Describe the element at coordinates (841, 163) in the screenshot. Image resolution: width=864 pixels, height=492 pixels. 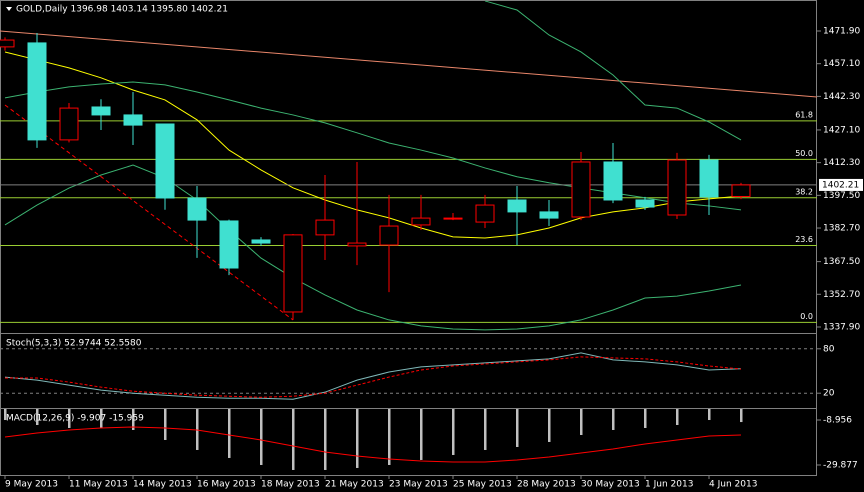
I see `y-tick-label: 1412.30` at that location.